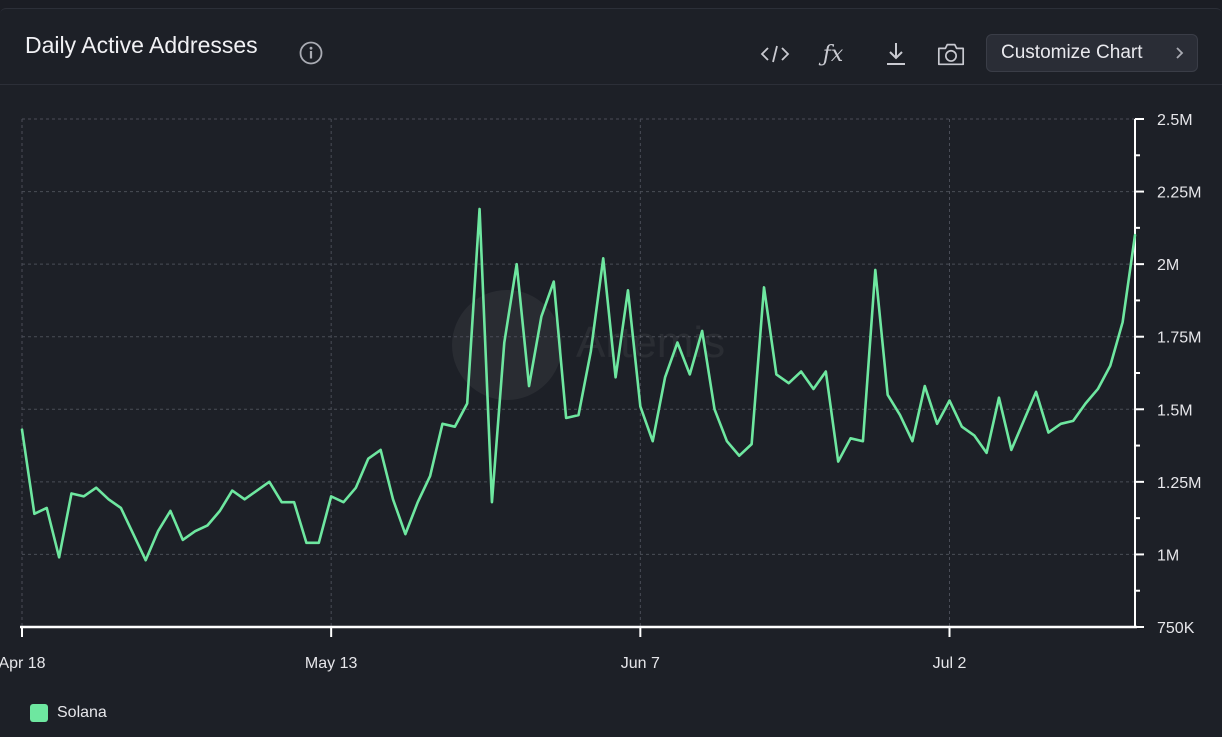 The width and height of the screenshot is (1222, 737). I want to click on chart-title: Daily Active Addresses, so click(141, 45).